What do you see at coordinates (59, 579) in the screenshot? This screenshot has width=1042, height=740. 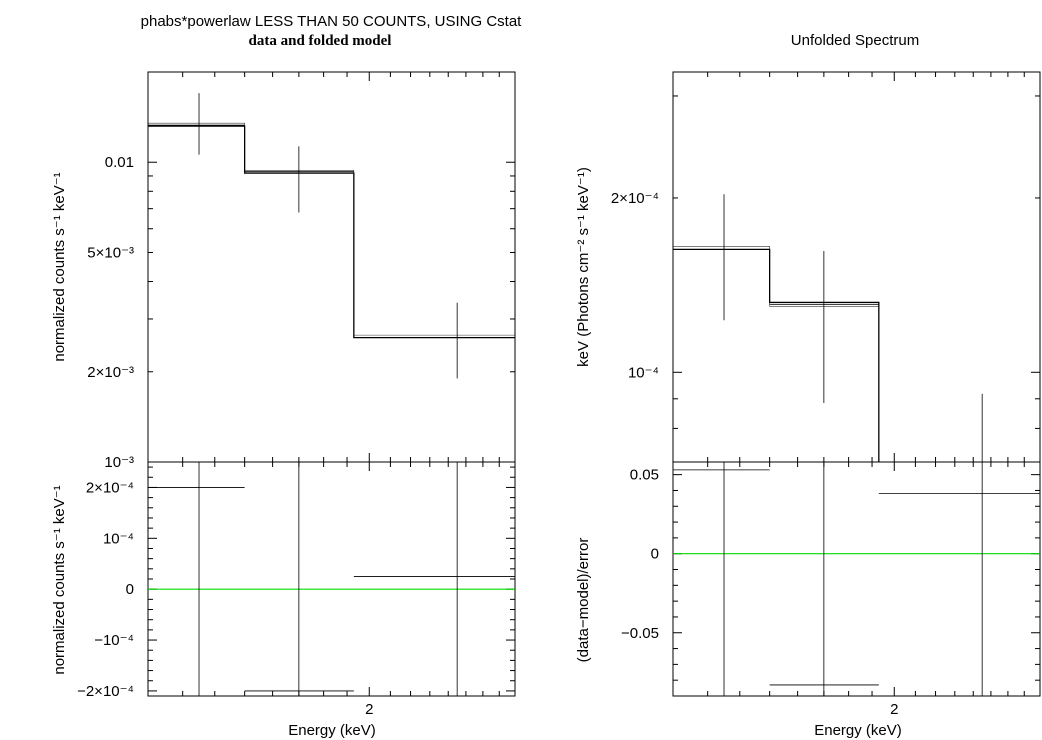 I see `left-bottom-ylabel: normalized counts s⁻¹ keV⁻¹` at bounding box center [59, 579].